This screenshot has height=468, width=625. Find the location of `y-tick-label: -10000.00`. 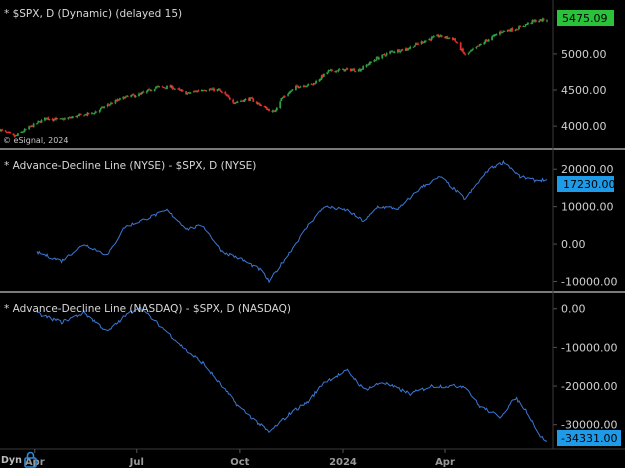

y-tick-label: -10000.00 is located at coordinates (589, 282).